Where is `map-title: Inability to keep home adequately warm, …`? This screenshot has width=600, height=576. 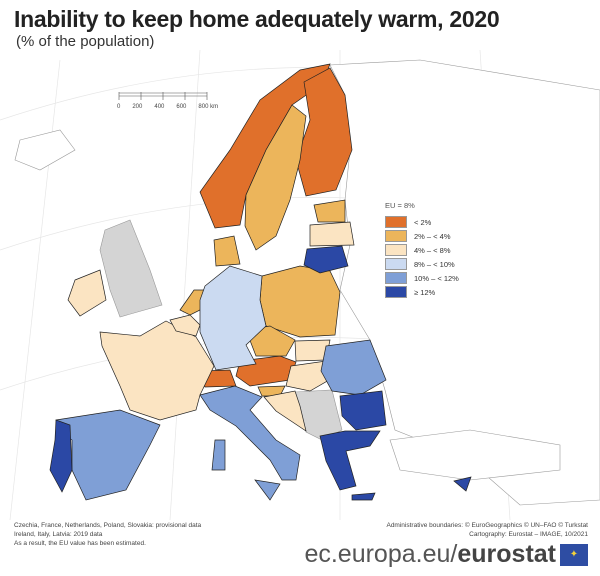
map-title: Inability to keep home adequately warm, … is located at coordinates (257, 19).